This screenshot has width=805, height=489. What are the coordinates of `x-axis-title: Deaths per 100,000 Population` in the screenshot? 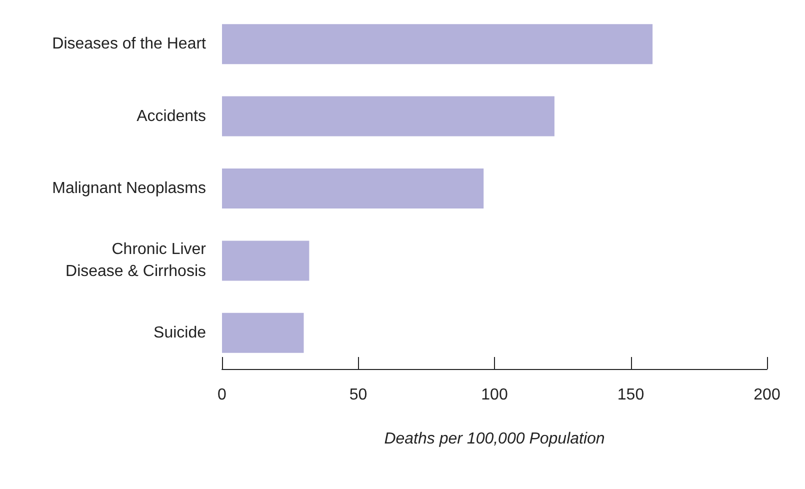 It's located at (494, 439).